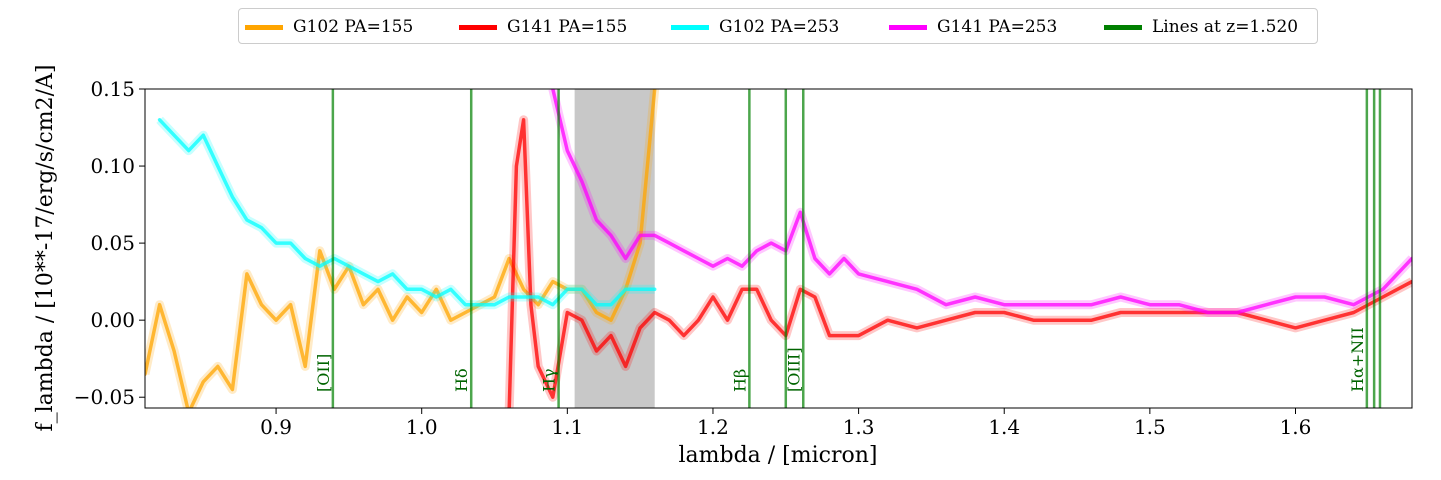  I want to click on legend-label: Lines at z=1.520, so click(1225, 27).